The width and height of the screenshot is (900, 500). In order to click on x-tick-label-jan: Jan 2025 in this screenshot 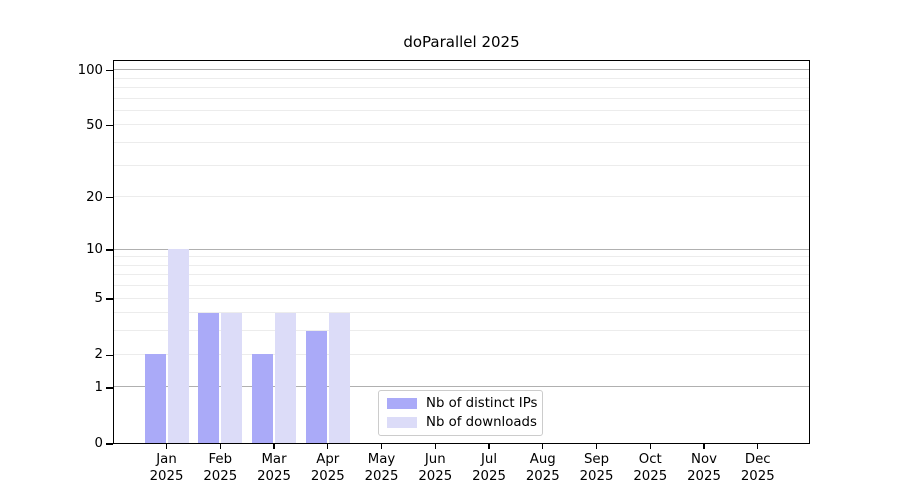, I will do `click(167, 468)`.